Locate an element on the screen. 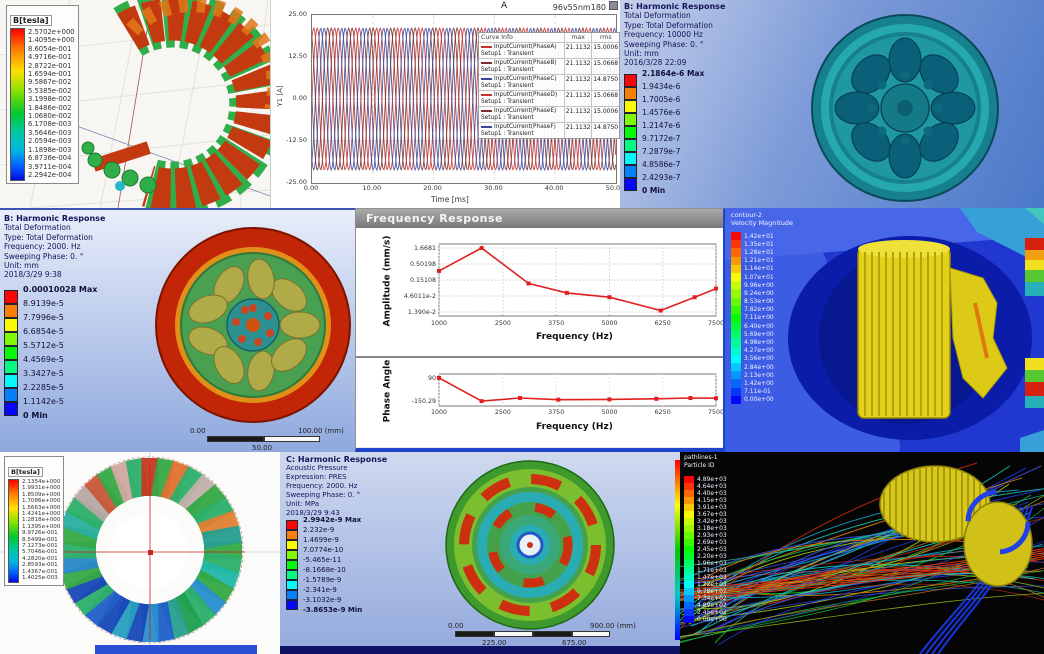 This screenshot has height=654, width=1044. colorbar-label: 1.7005e-6 is located at coordinates (661, 100).